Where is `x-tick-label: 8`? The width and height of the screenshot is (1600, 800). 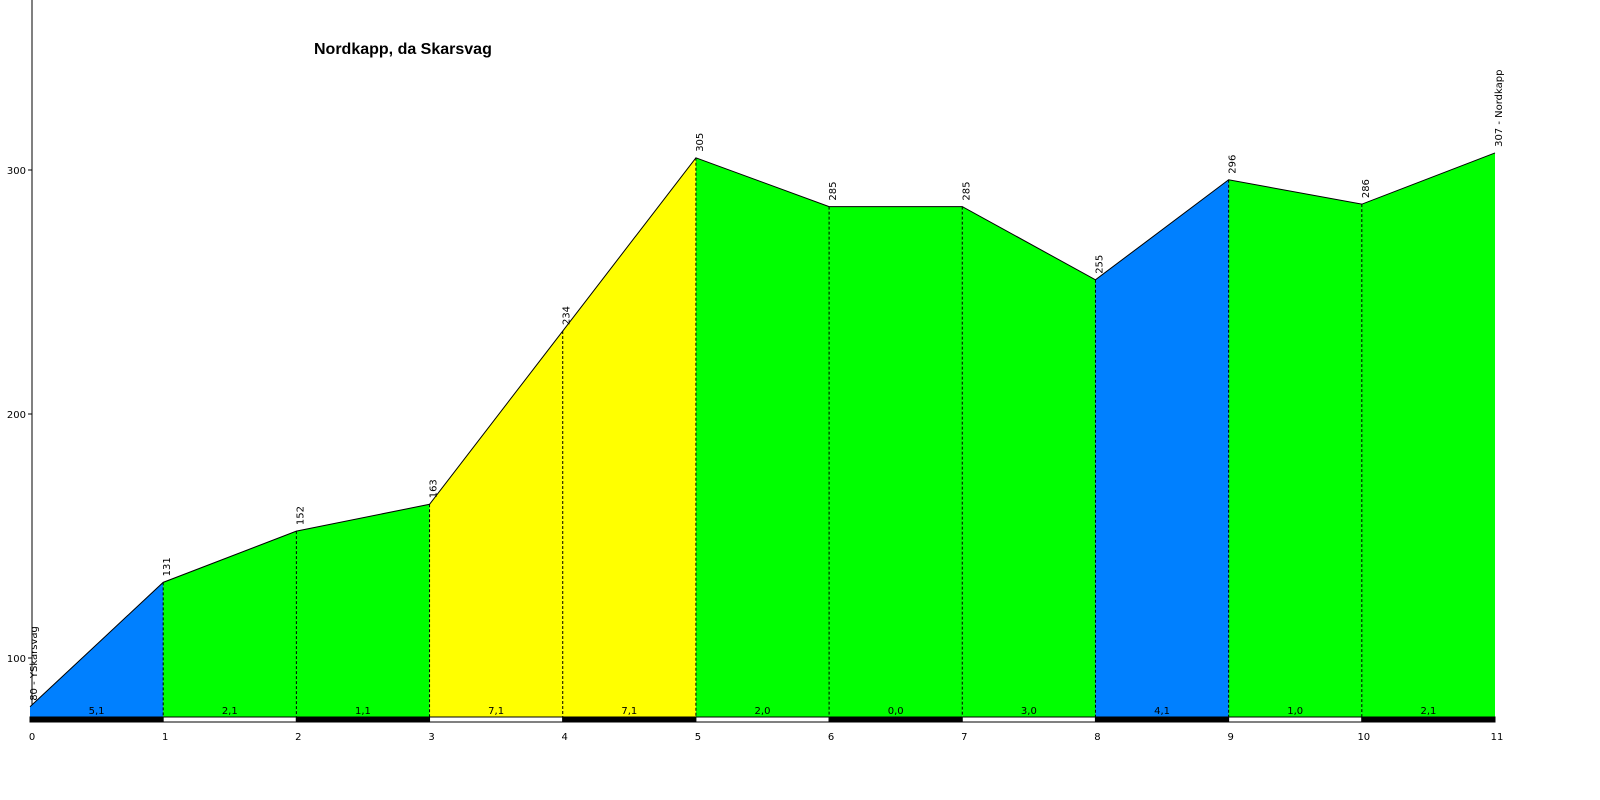 x-tick-label: 8 is located at coordinates (1097, 737).